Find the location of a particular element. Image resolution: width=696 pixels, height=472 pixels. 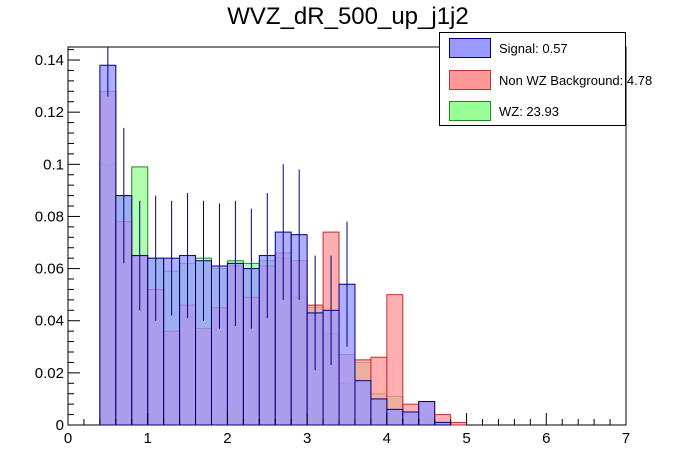

legend-entry-signal: Signal: 0.57 is located at coordinates (508, 48).